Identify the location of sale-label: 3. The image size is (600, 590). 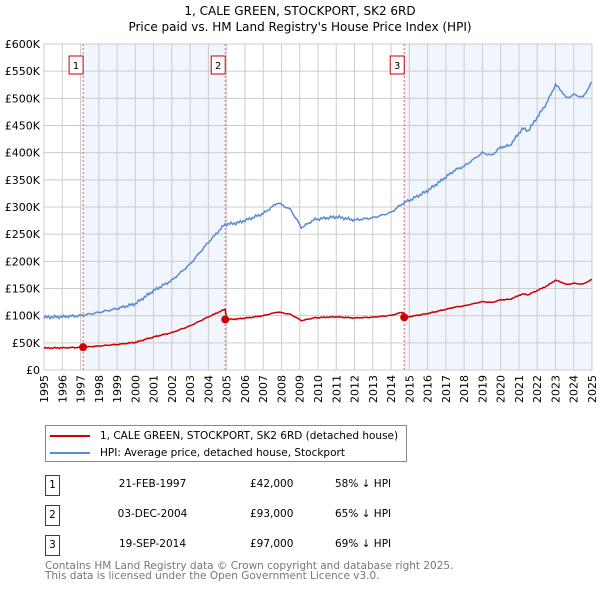
(397, 66).